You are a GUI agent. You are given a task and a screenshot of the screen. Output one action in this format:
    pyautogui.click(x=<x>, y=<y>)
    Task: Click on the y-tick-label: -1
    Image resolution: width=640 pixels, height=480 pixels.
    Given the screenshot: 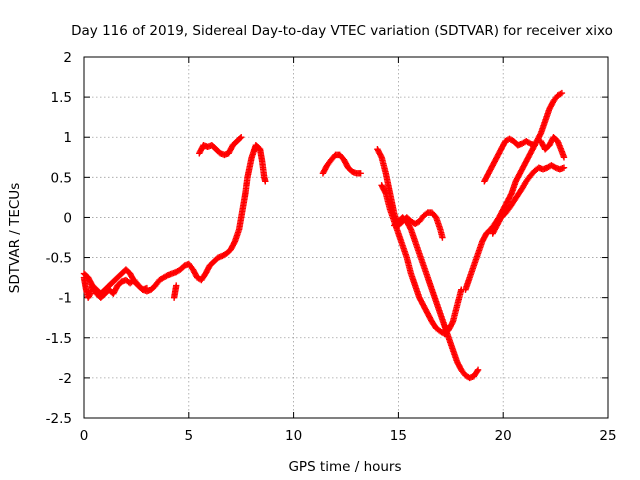 What is the action you would take?
    pyautogui.click(x=65, y=299)
    